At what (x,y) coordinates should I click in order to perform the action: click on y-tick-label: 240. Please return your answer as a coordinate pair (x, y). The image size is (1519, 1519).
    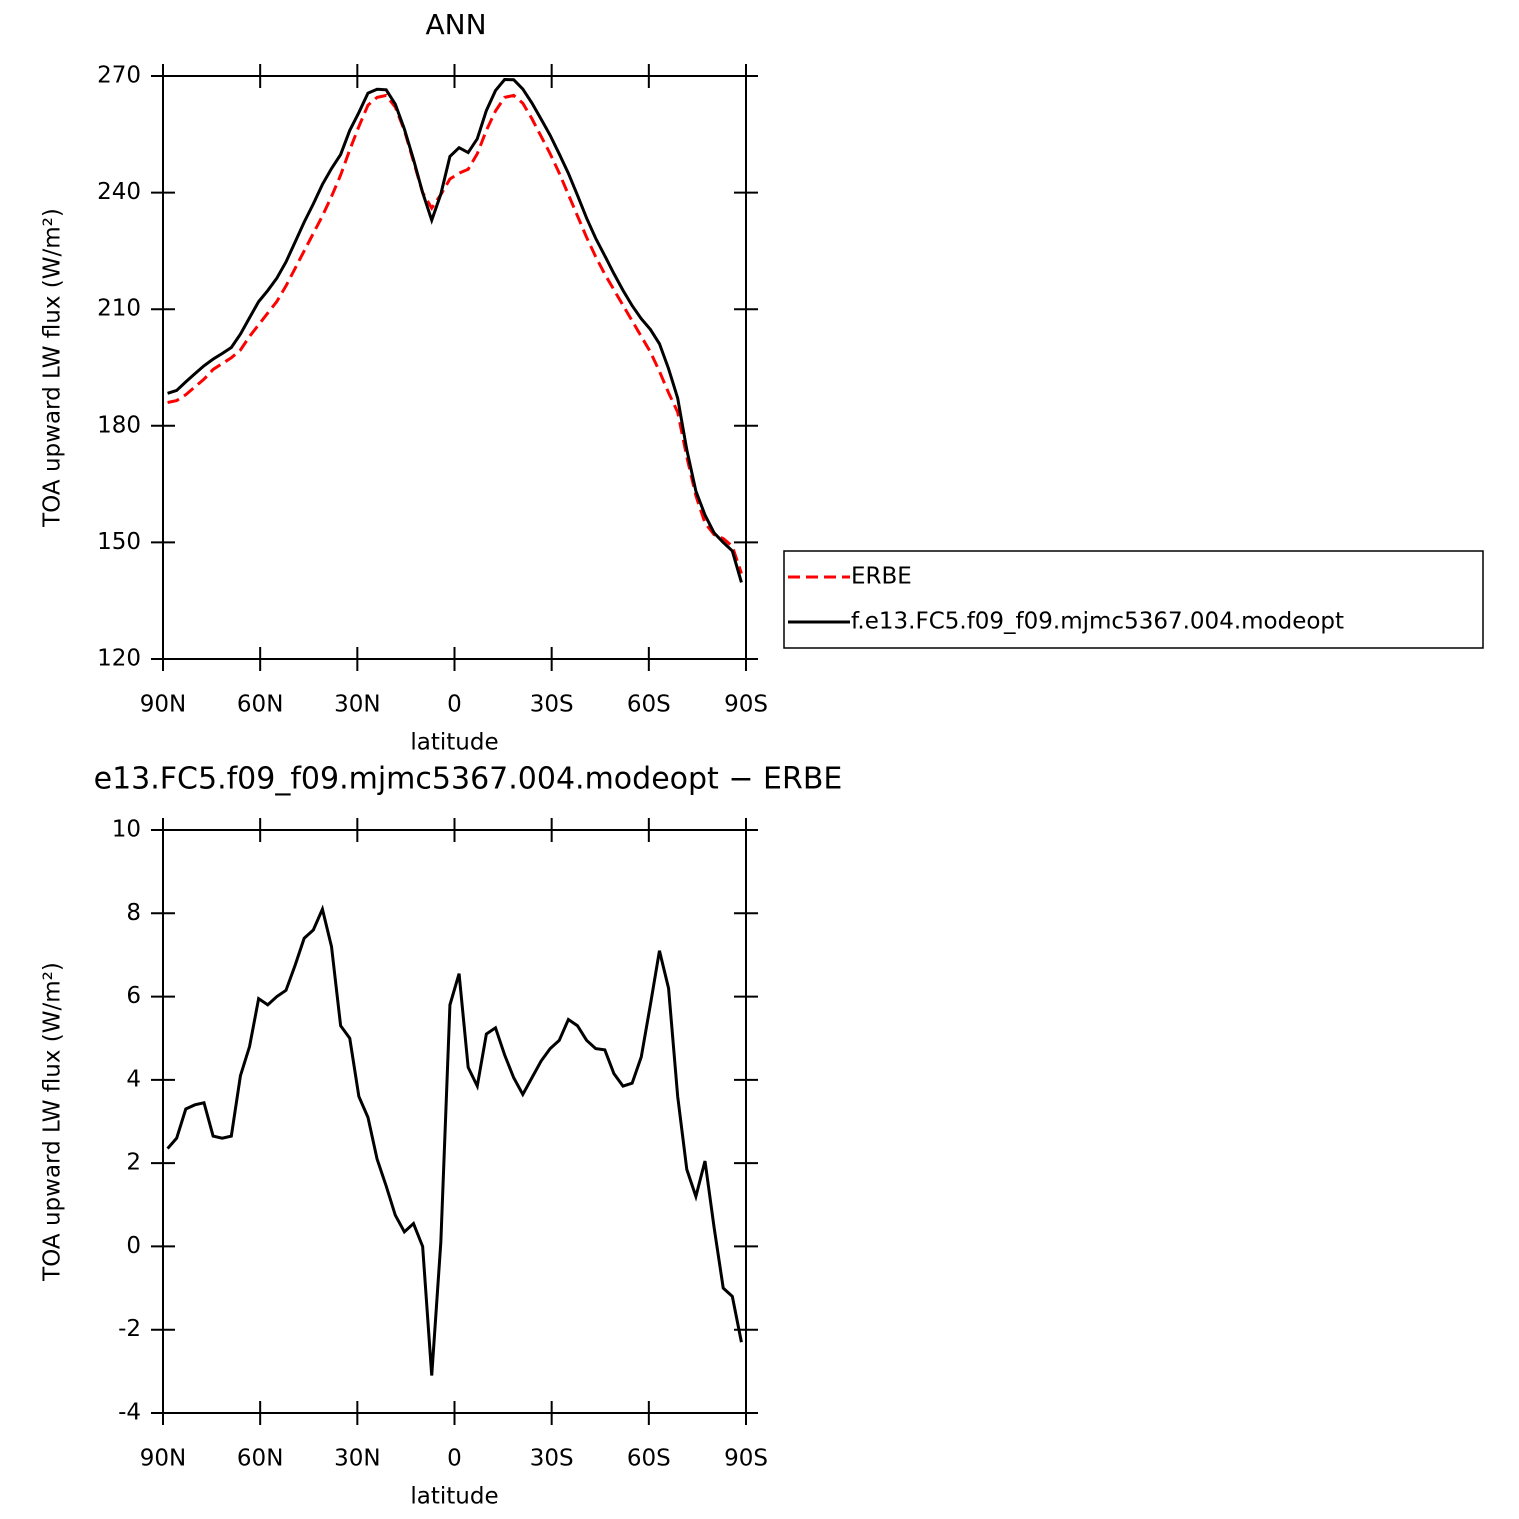
    Looking at the image, I should click on (119, 192).